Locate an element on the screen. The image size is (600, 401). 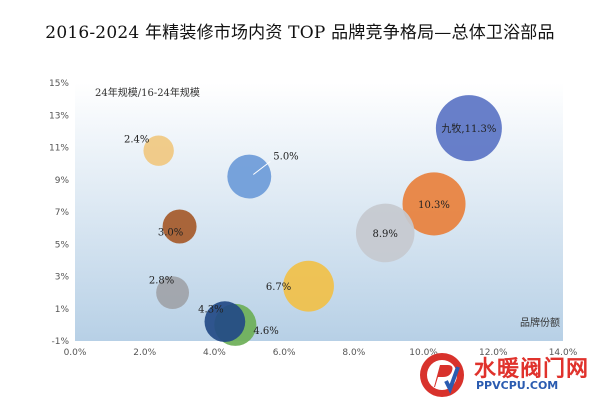
x-tick-label: 2.0% is located at coordinates (144, 353).